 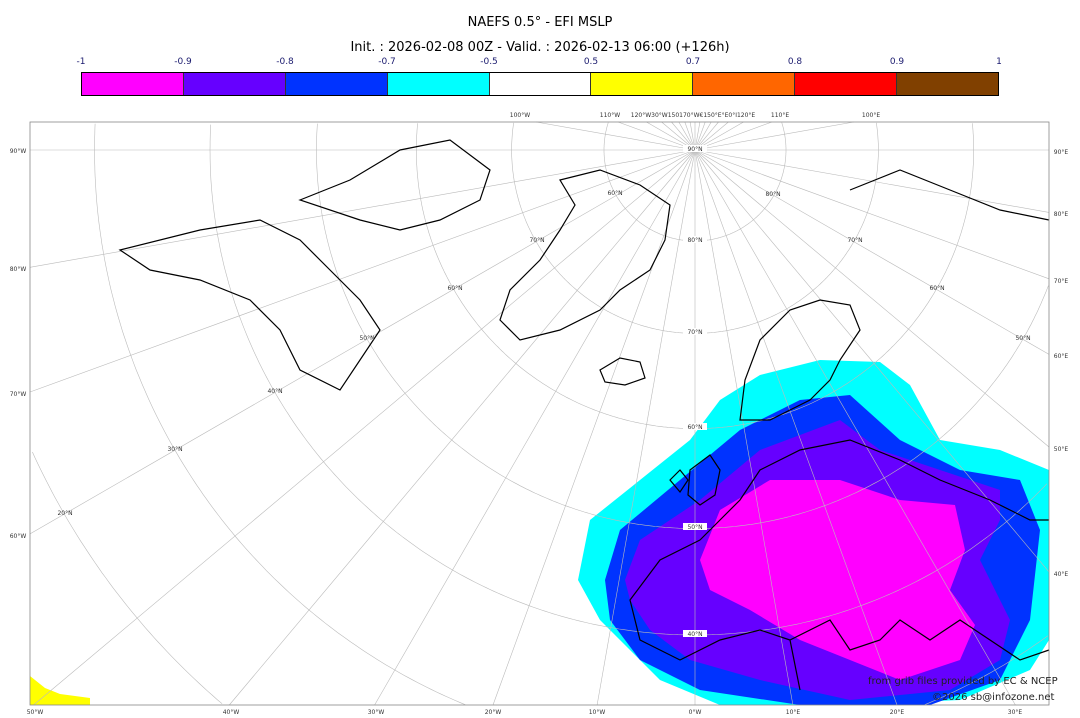 What do you see at coordinates (837, 580) in the screenshot?
I see `efi-magenta-area` at bounding box center [837, 580].